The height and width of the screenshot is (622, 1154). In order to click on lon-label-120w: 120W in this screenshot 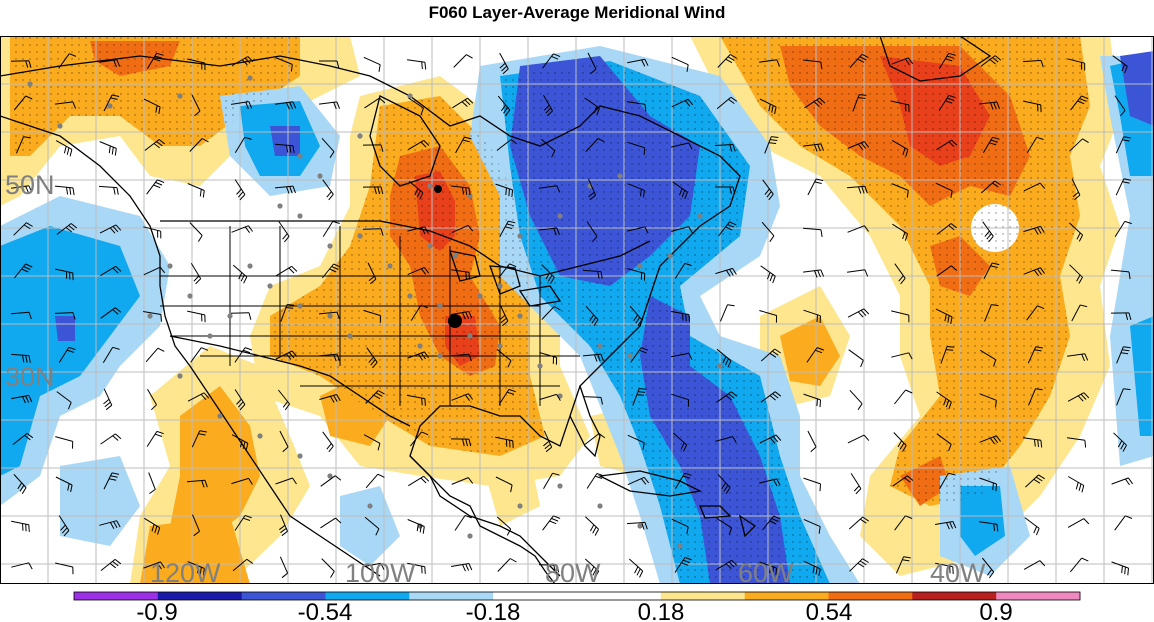, I will do `click(185, 571)`.